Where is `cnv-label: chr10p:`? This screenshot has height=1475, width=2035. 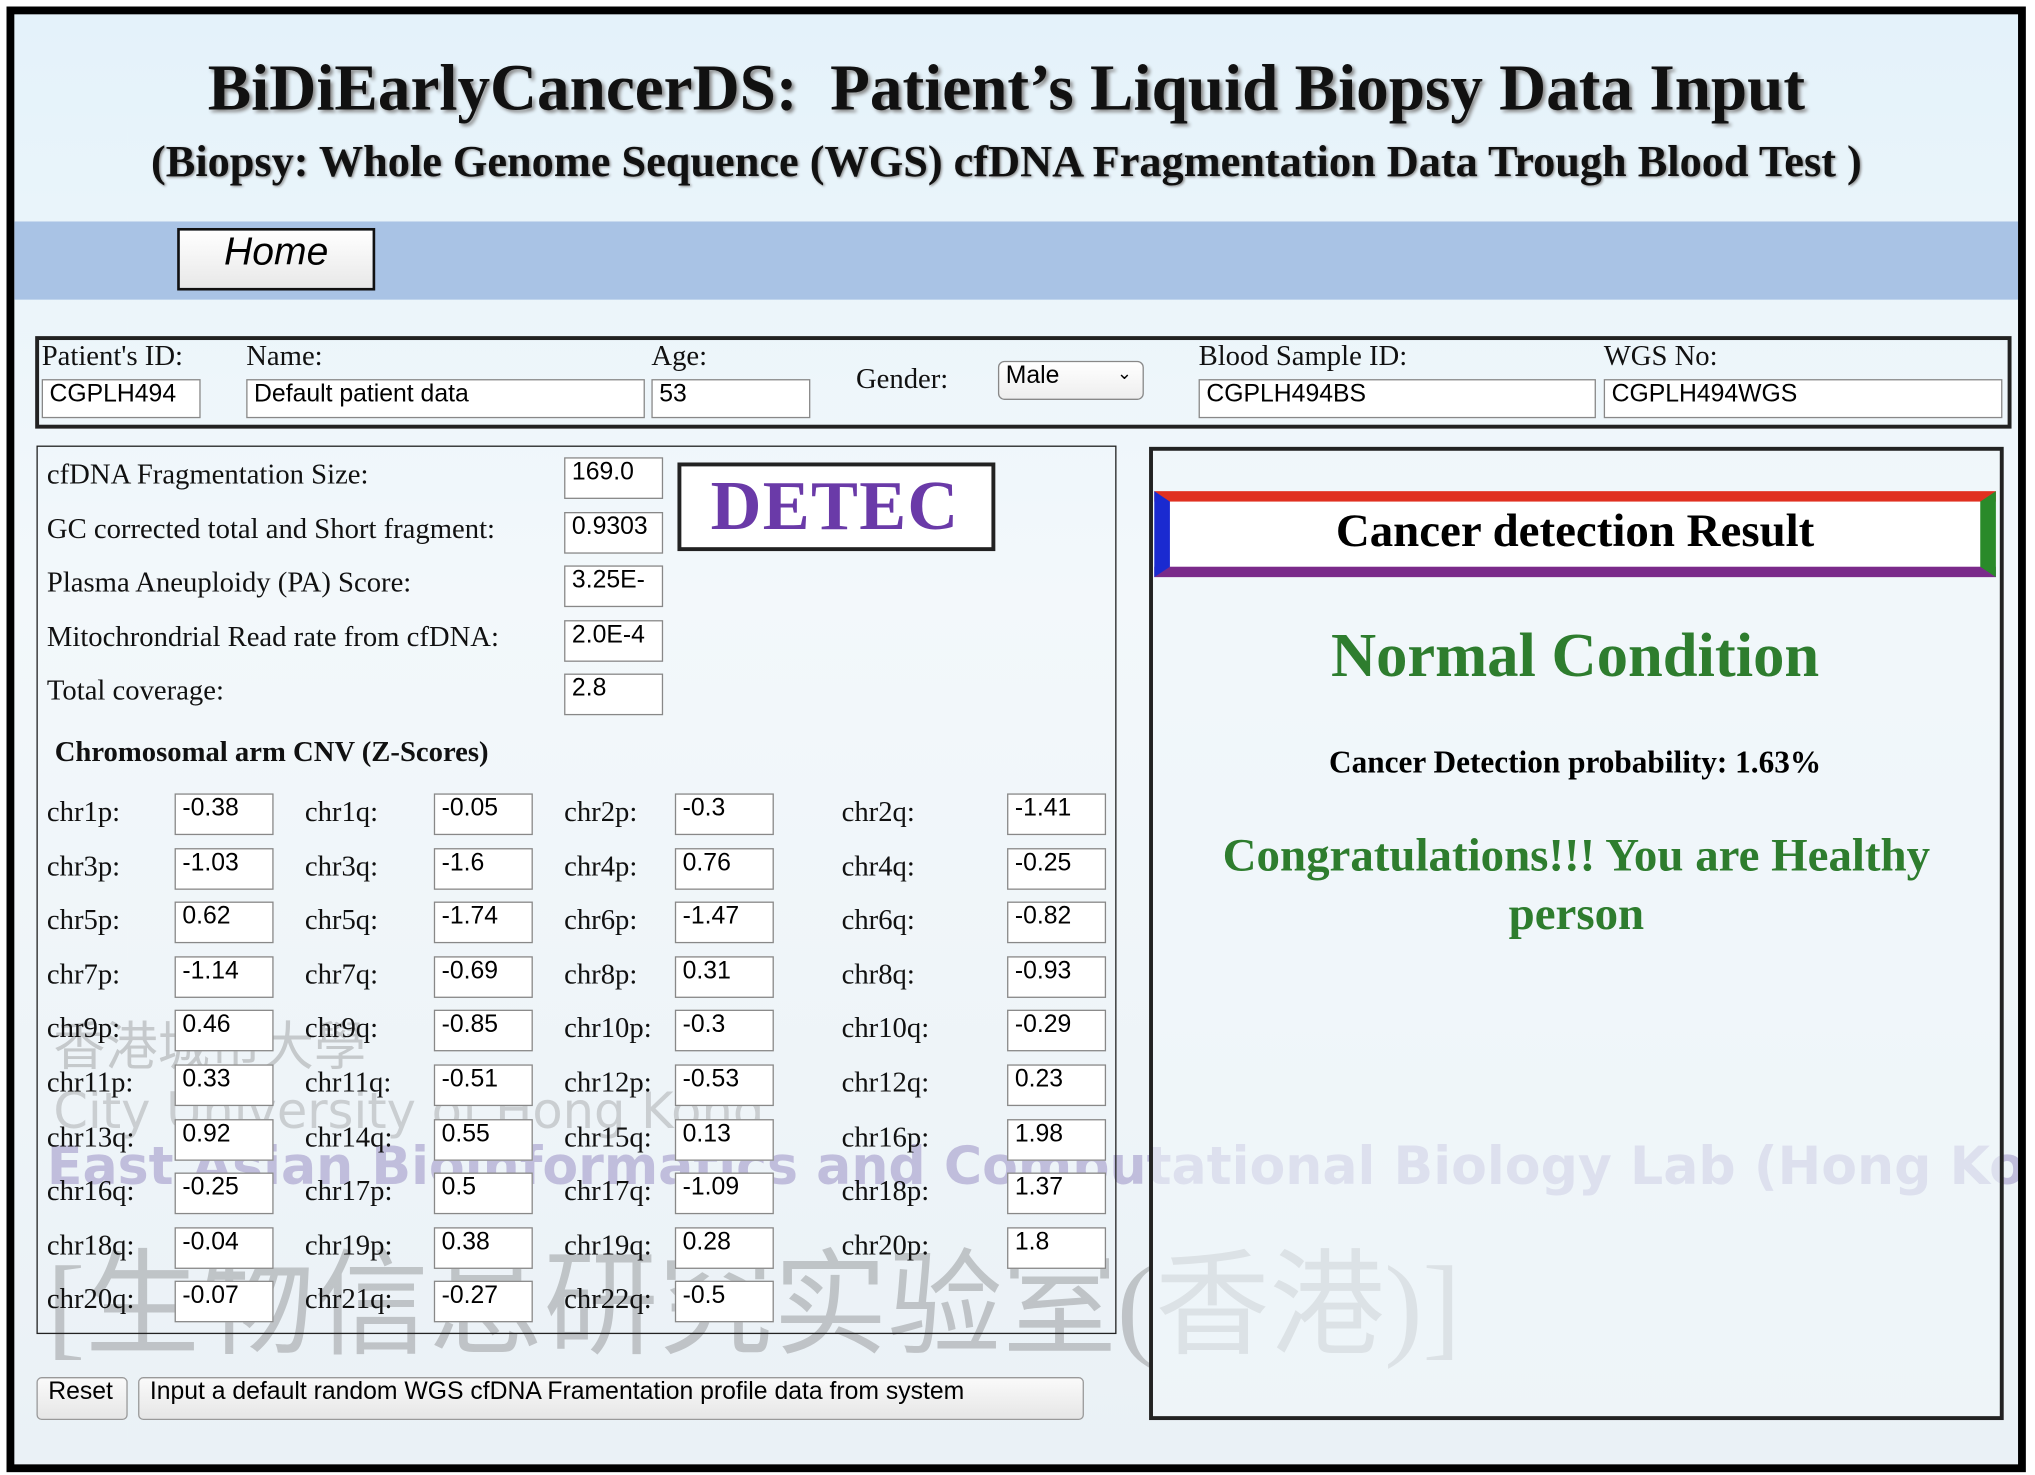 cnv-label: chr10p: is located at coordinates (608, 1028).